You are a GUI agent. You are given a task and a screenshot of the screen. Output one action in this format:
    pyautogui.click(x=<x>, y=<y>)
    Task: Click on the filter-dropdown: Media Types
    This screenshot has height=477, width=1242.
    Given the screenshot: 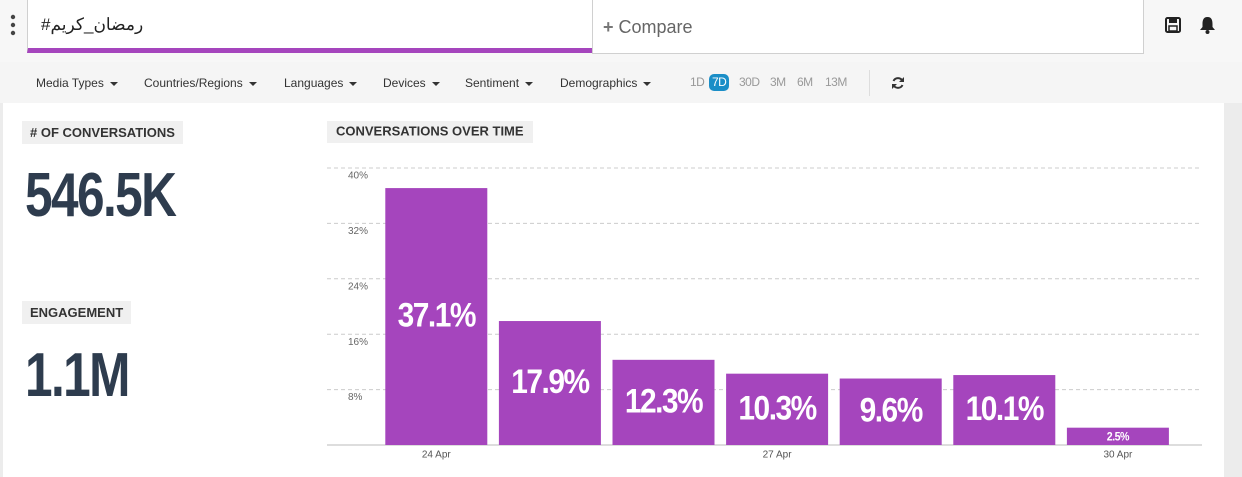 What is the action you would take?
    pyautogui.click(x=77, y=83)
    